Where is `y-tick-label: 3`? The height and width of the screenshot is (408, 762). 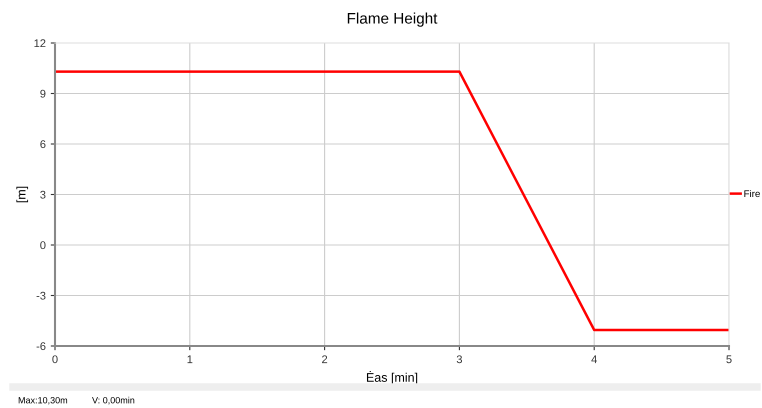
y-tick-label: 3 is located at coordinates (43, 194).